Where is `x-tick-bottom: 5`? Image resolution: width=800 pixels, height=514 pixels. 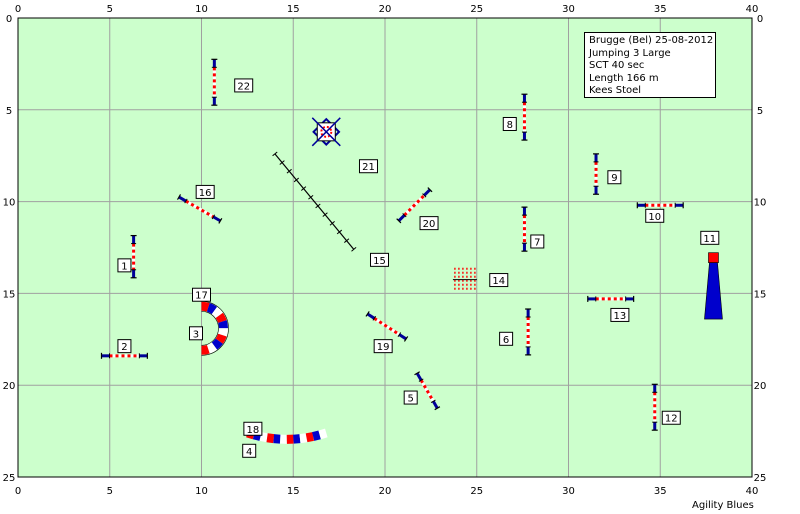 x-tick-bottom: 5 is located at coordinates (110, 491).